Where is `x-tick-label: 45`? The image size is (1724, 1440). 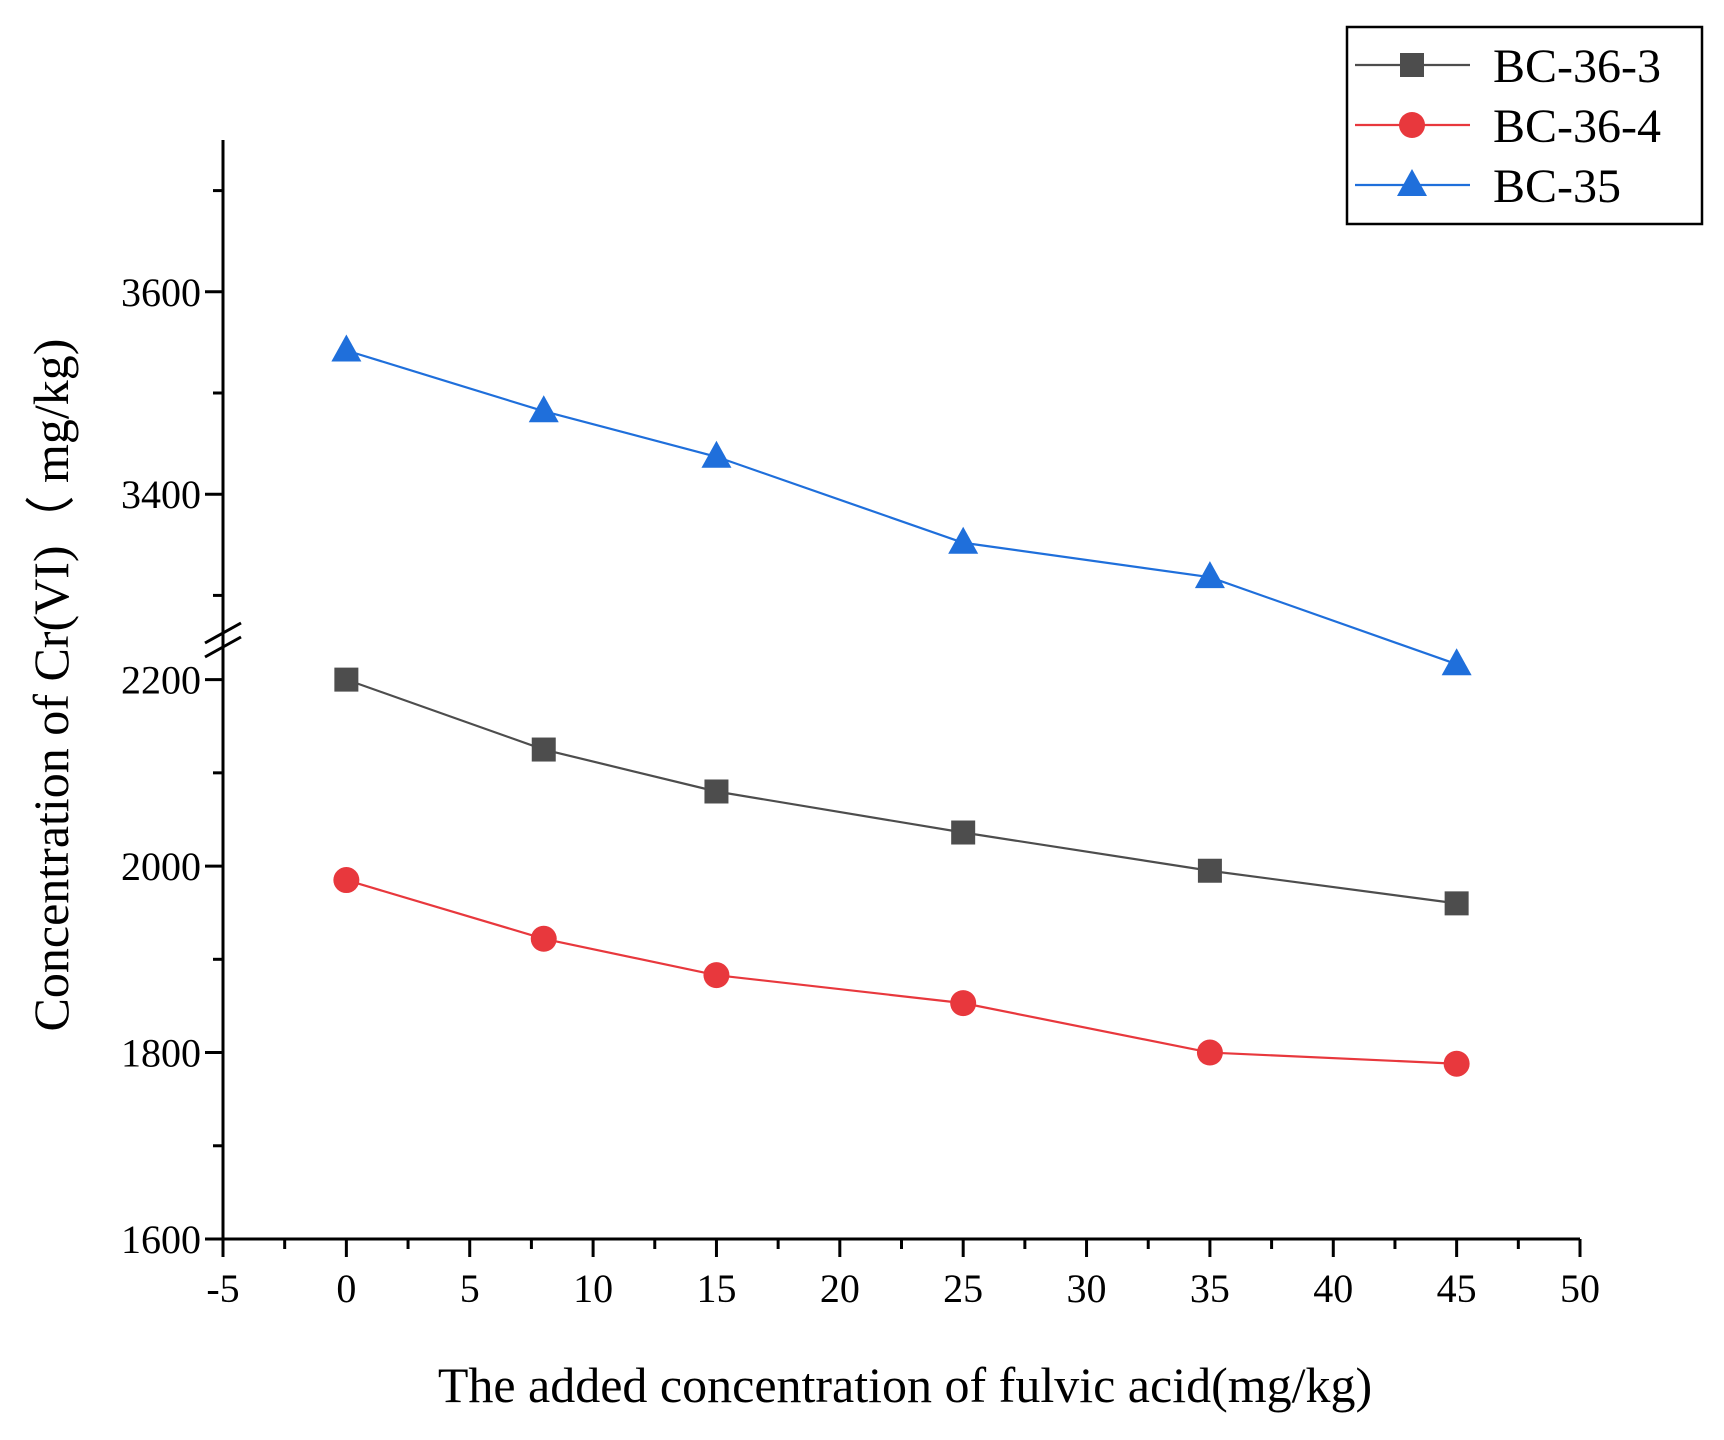 x-tick-label: 45 is located at coordinates (1457, 1288).